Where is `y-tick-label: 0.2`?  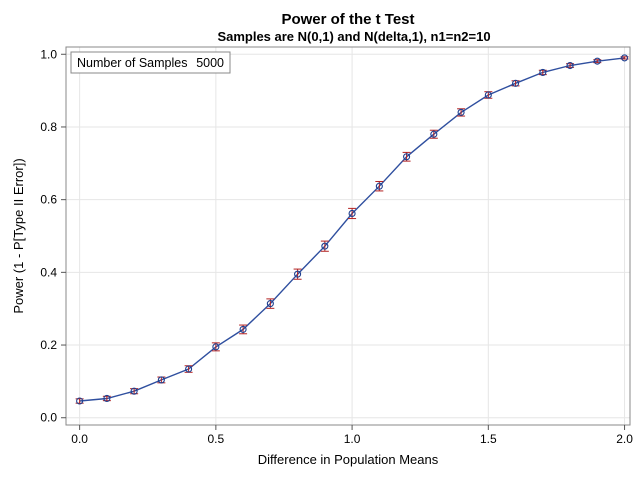
y-tick-label: 0.2 is located at coordinates (48, 345).